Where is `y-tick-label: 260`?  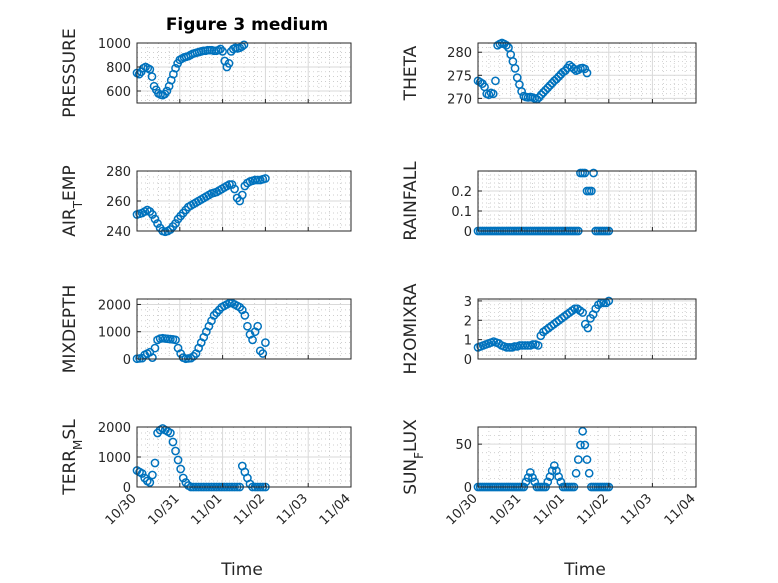 y-tick-label: 260 is located at coordinates (118, 202).